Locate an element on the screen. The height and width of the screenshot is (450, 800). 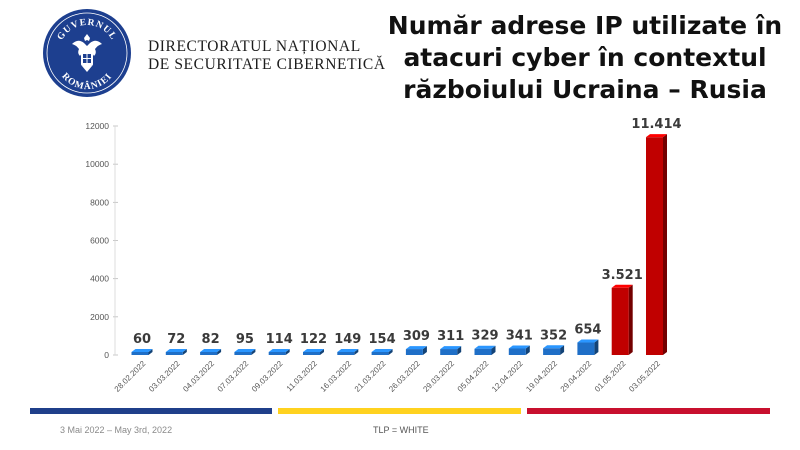
data-label: 122 is located at coordinates (313, 339).